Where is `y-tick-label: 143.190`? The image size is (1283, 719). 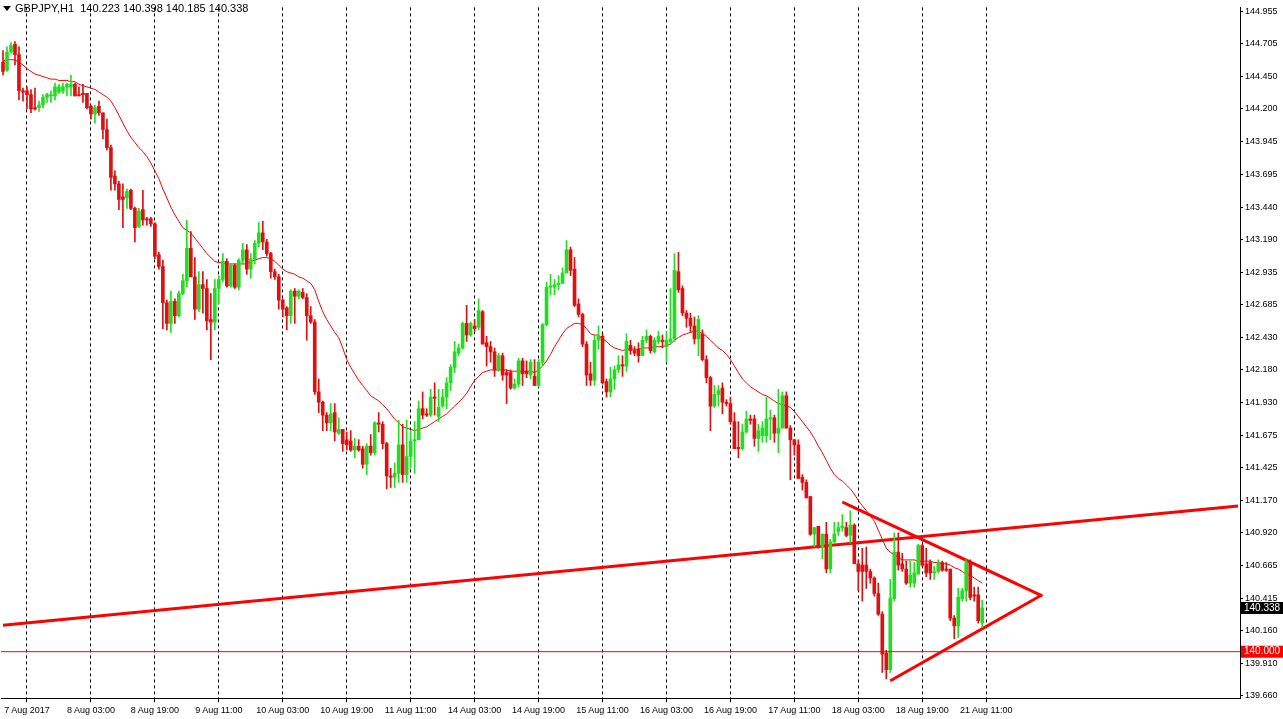
y-tick-label: 143.190 is located at coordinates (1261, 238).